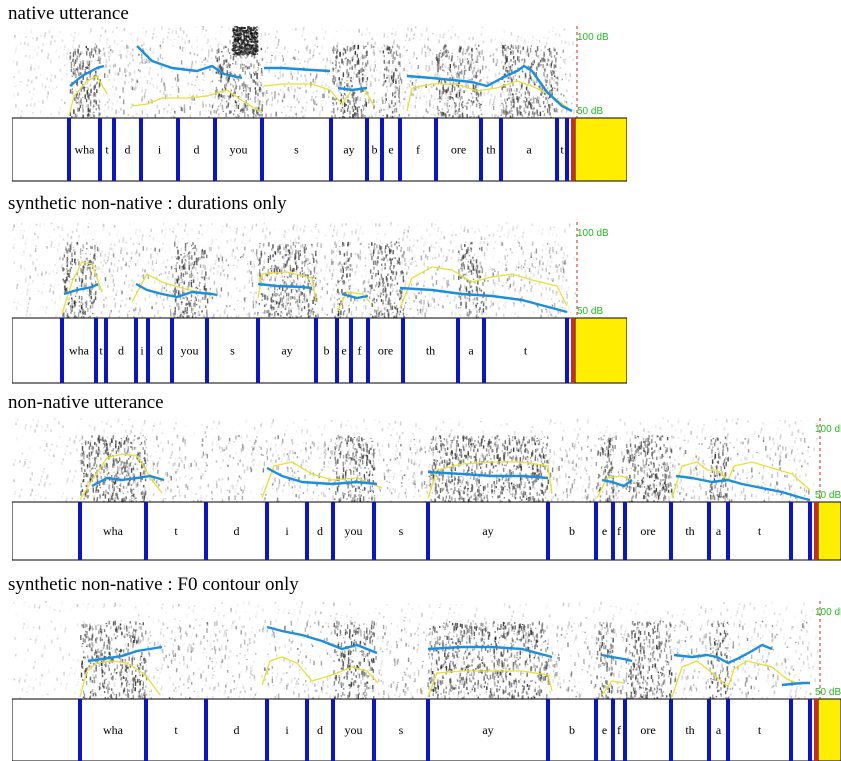 The height and width of the screenshot is (761, 841). What do you see at coordinates (385, 351) in the screenshot?
I see `segment-label: ore` at bounding box center [385, 351].